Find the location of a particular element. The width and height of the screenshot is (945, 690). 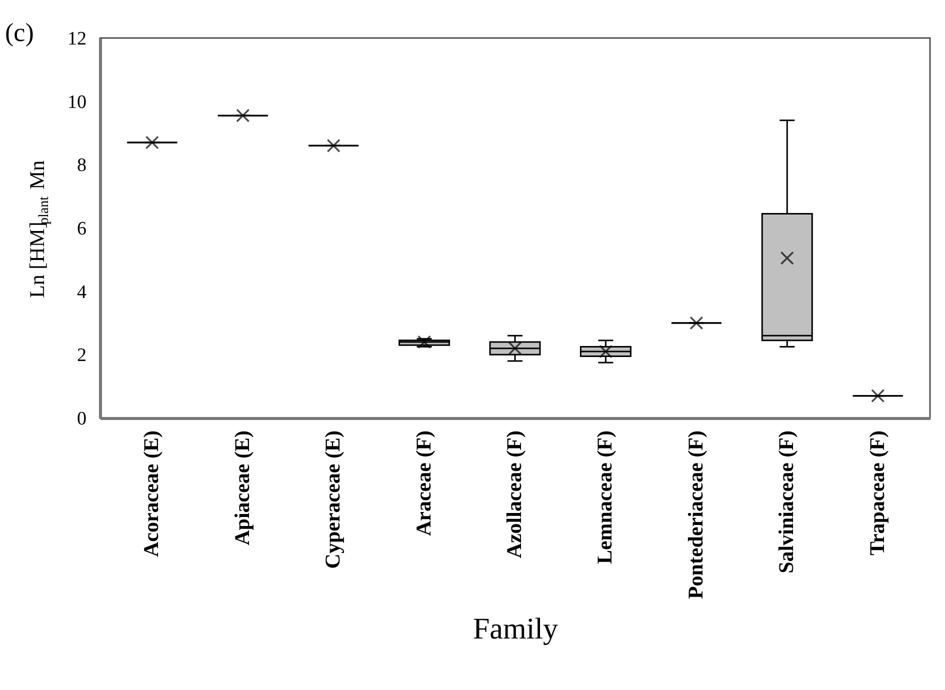

x-tick-label: Azollaceae (F) is located at coordinates (514, 494).